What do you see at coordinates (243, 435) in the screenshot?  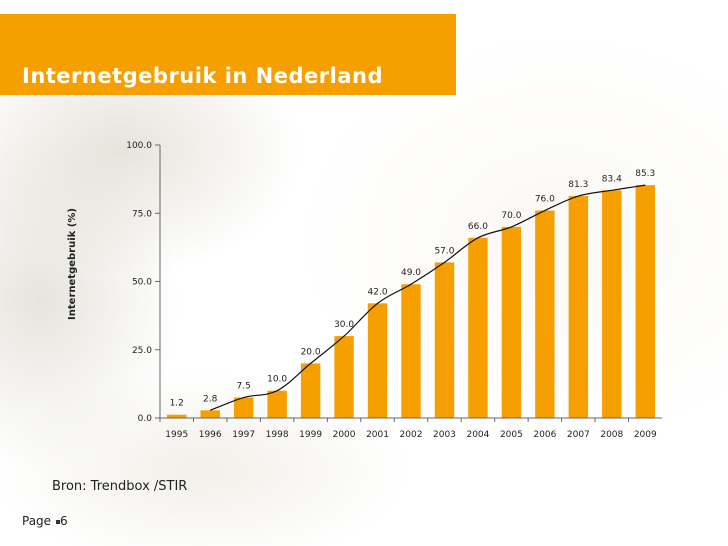 I see `x-tick-label: 1997` at bounding box center [243, 435].